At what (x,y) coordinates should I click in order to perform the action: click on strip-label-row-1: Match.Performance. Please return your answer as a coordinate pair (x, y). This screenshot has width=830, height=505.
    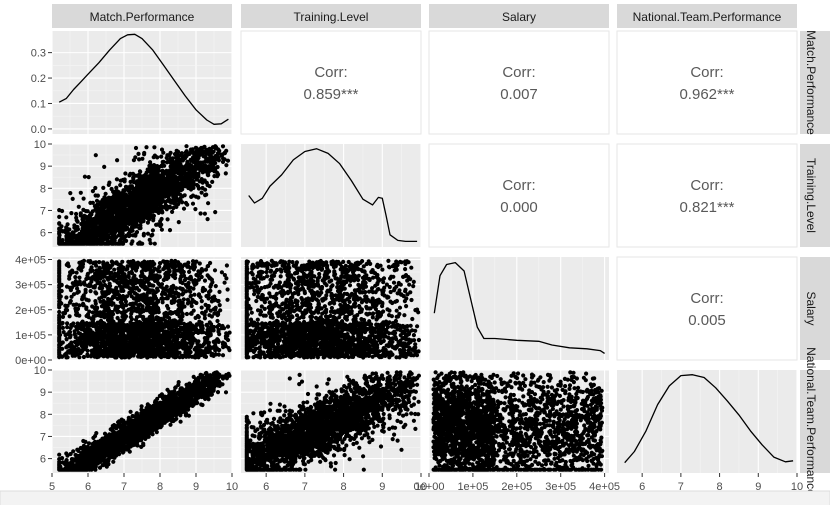
    Looking at the image, I should click on (811, 82).